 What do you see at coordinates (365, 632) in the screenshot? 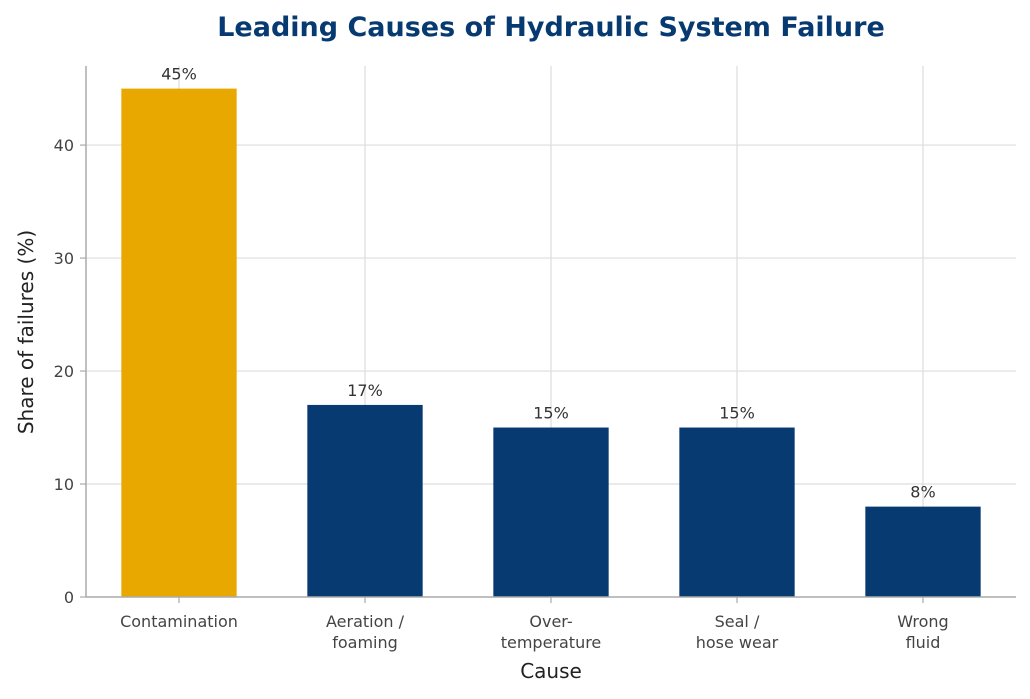
I see `x-tick-label: Aeration / foaming` at bounding box center [365, 632].